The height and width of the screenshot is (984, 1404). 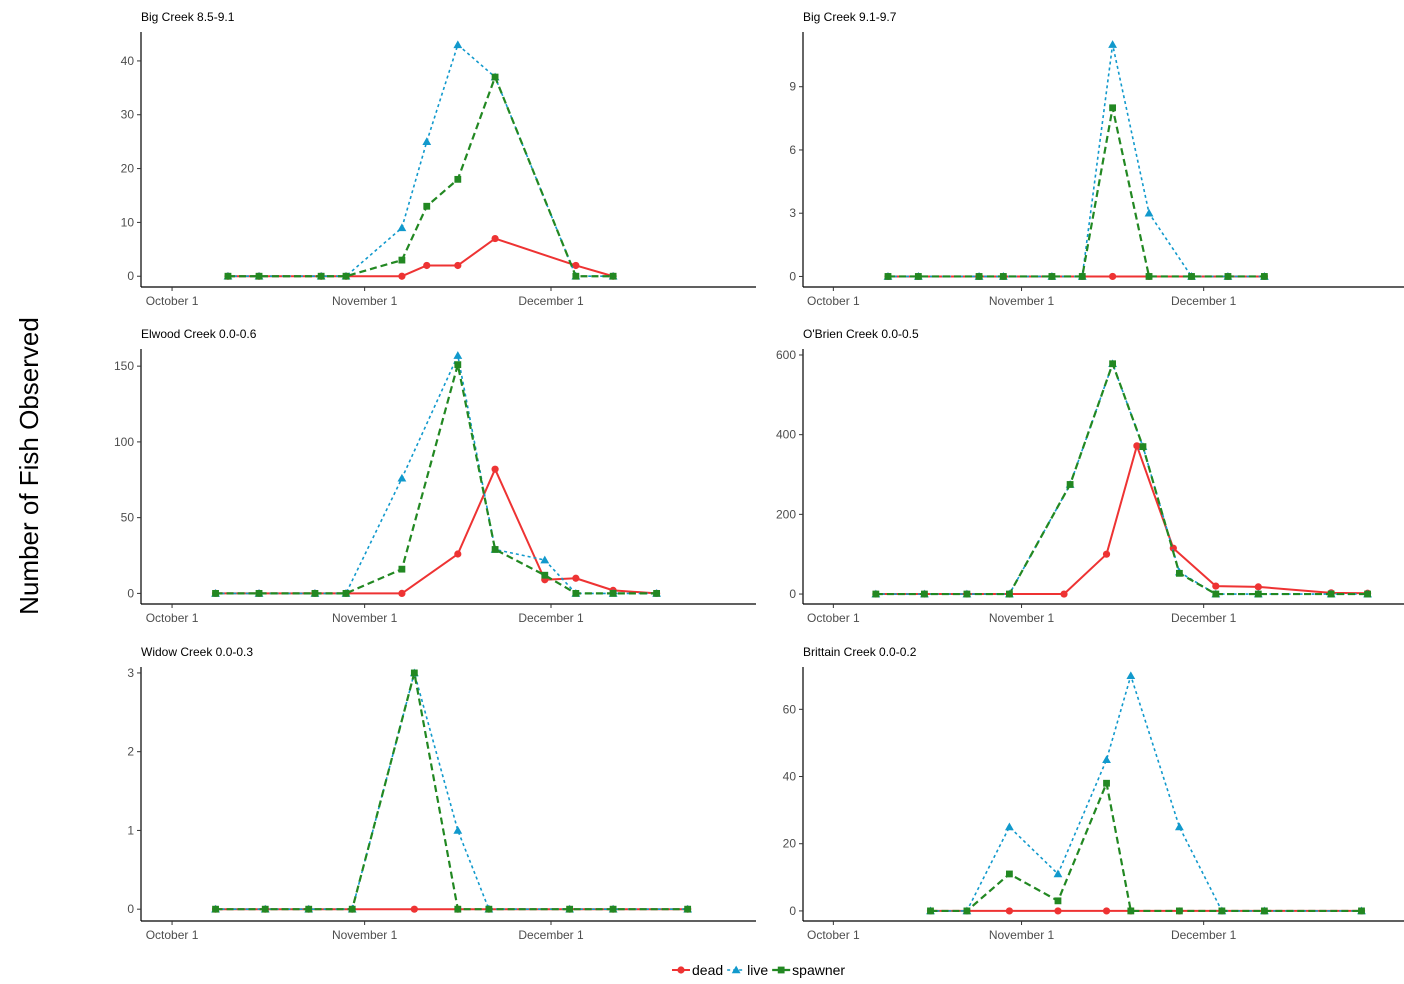 What do you see at coordinates (707, 970) in the screenshot?
I see `legend-label: dead` at bounding box center [707, 970].